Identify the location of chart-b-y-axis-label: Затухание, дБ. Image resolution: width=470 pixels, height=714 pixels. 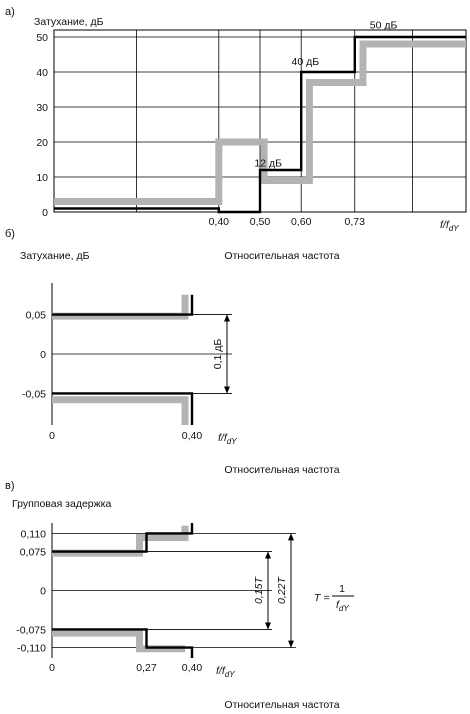
(55, 256).